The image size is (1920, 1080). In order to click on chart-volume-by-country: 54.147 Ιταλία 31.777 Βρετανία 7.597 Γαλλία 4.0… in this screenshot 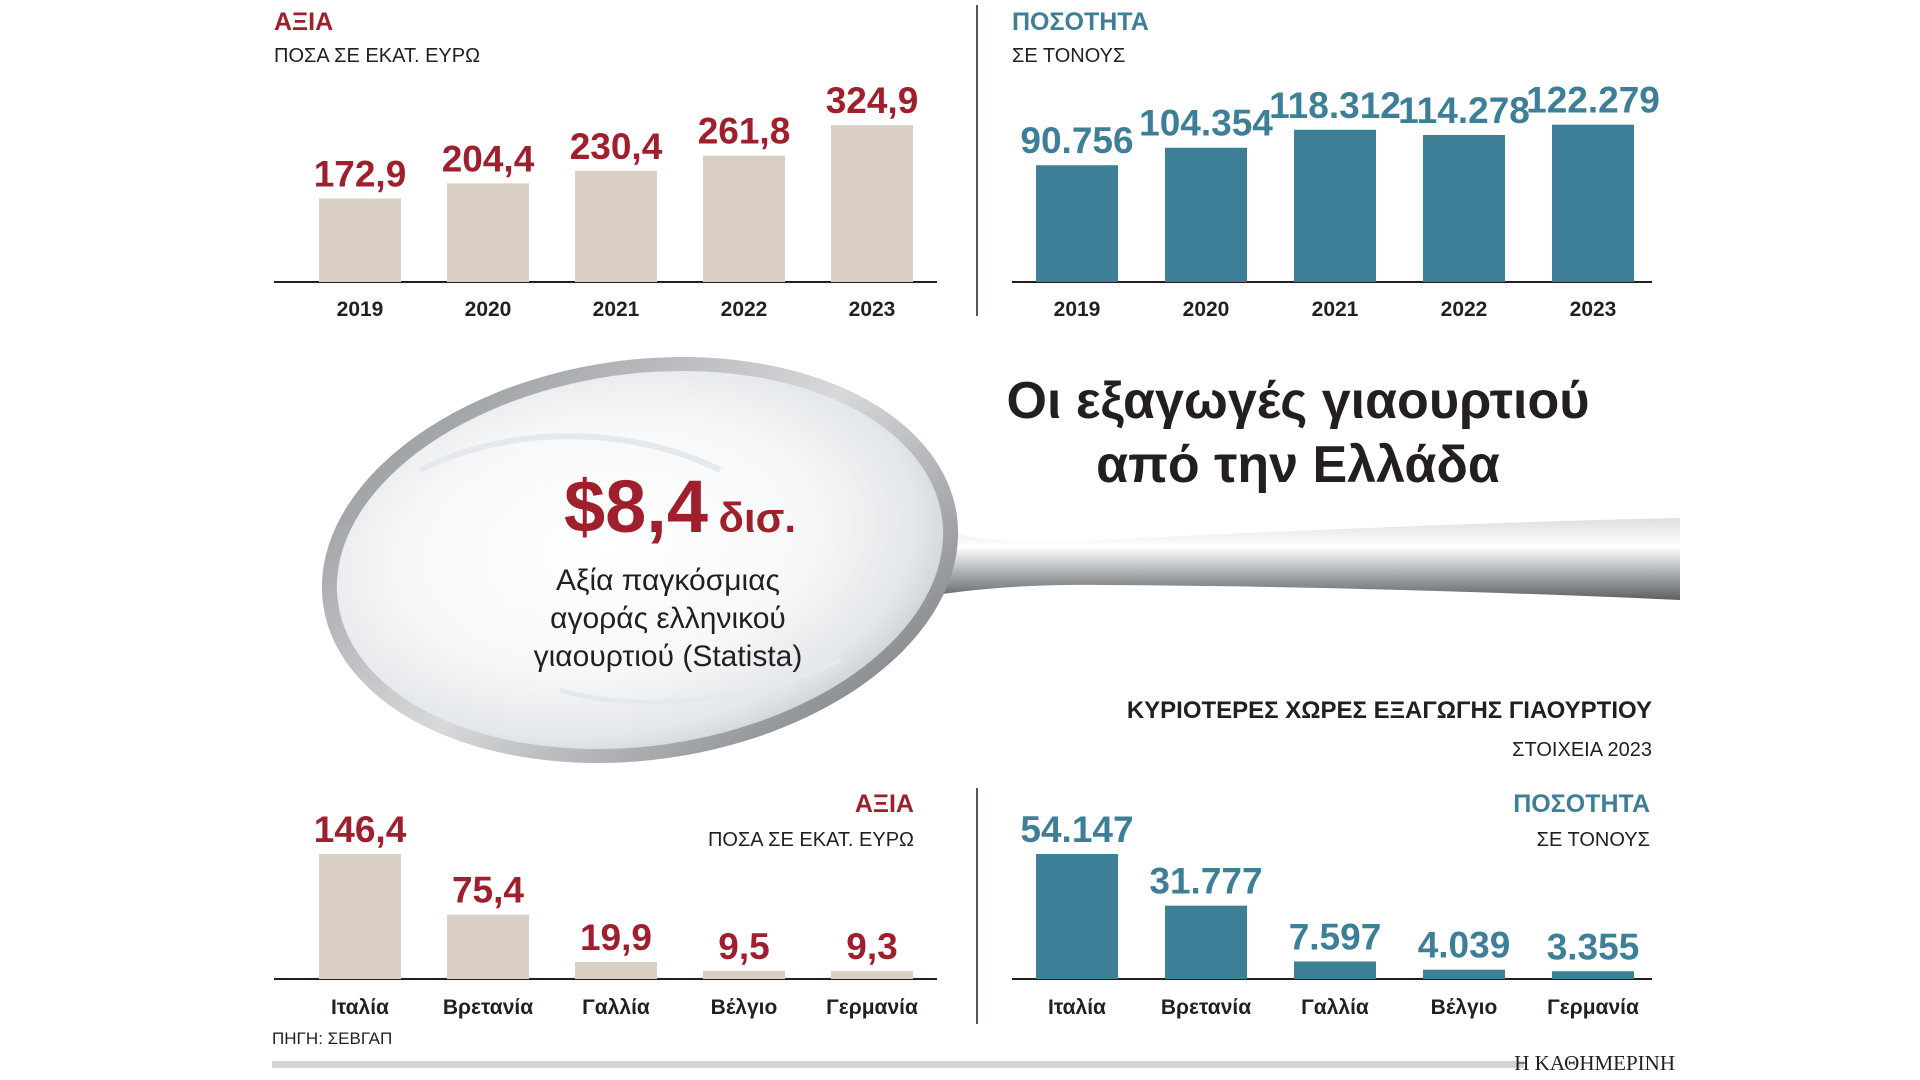, I will do `click(1332, 914)`.